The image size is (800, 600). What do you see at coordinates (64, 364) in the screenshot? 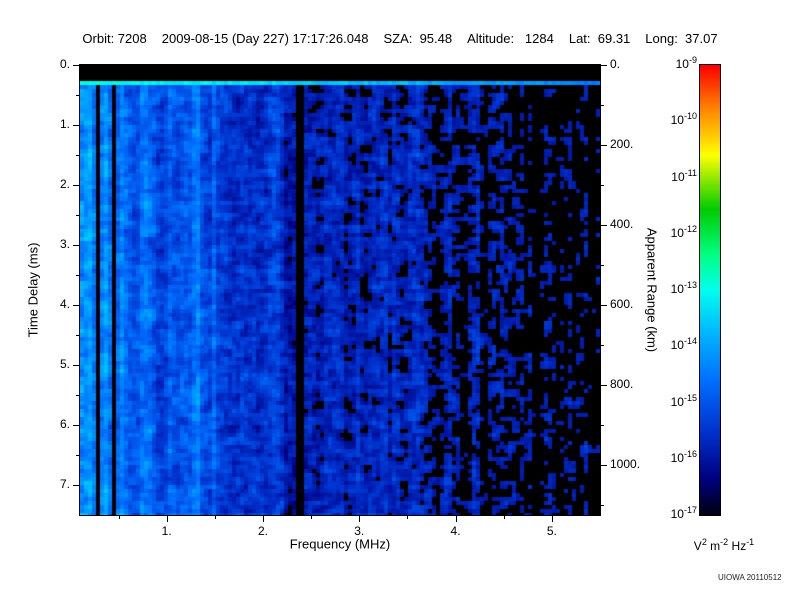
I see `y-left-tick-label: 5.` at bounding box center [64, 364].